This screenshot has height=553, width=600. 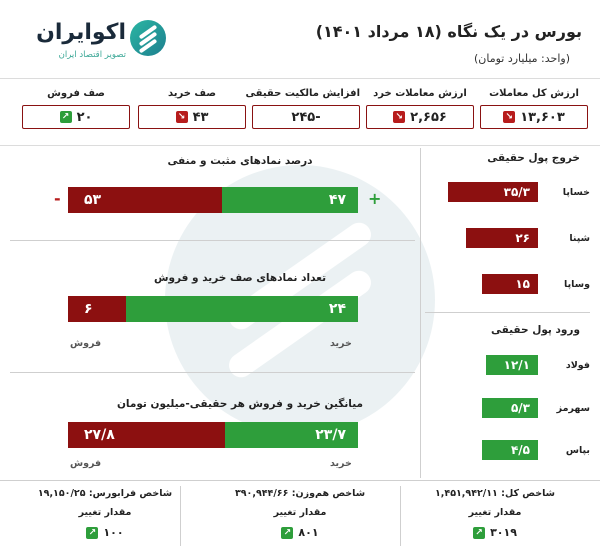 I want to click on sell-segment: ۶, so click(x=97, y=309).